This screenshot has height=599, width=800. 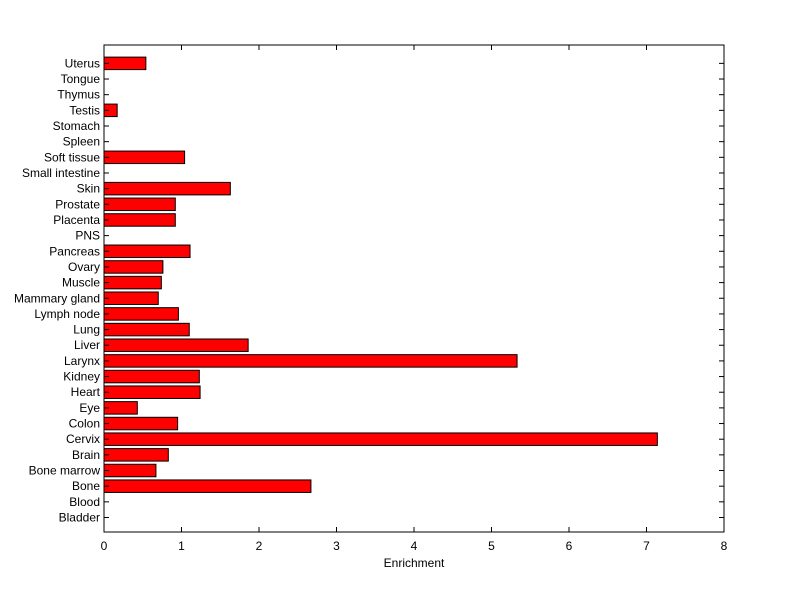 What do you see at coordinates (84, 267) in the screenshot?
I see `y-tick-label-ovary: Ovary` at bounding box center [84, 267].